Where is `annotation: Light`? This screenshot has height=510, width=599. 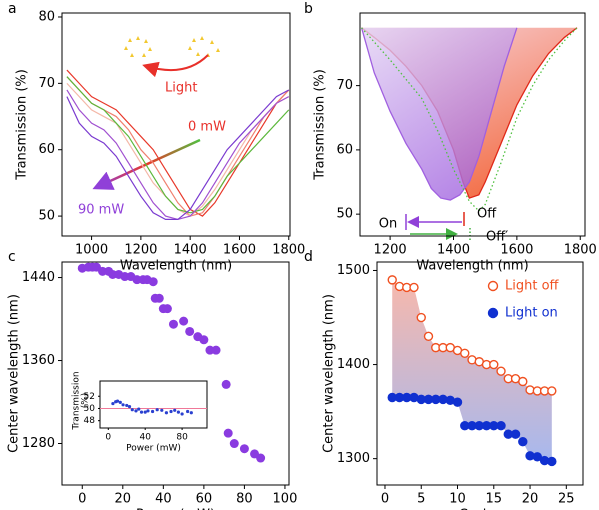 annotation: Light is located at coordinates (181, 88).